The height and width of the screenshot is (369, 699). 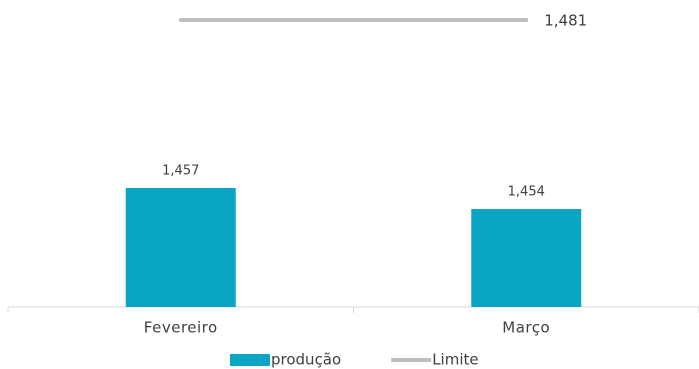 I want to click on legend-label: produção, so click(x=306, y=360).